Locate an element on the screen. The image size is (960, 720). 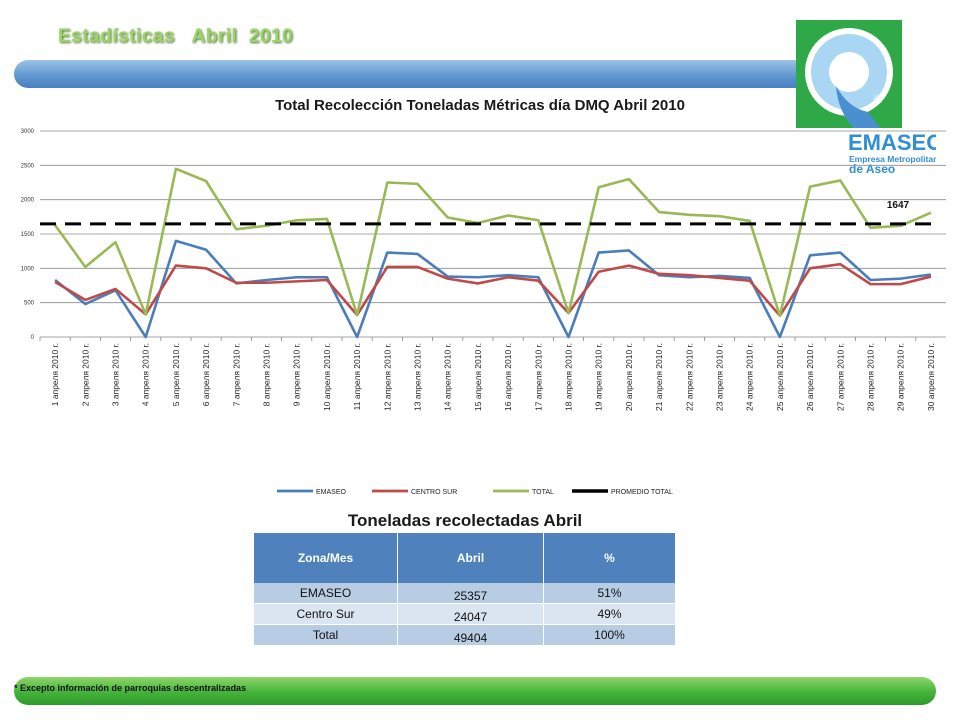
x-tick-label: 9 апреля 2010 г. is located at coordinates (297, 374).